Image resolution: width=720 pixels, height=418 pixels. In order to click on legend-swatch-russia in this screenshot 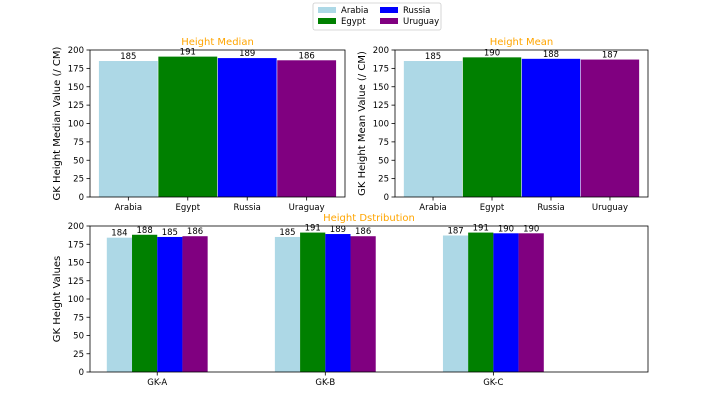, I will do `click(389, 10)`.